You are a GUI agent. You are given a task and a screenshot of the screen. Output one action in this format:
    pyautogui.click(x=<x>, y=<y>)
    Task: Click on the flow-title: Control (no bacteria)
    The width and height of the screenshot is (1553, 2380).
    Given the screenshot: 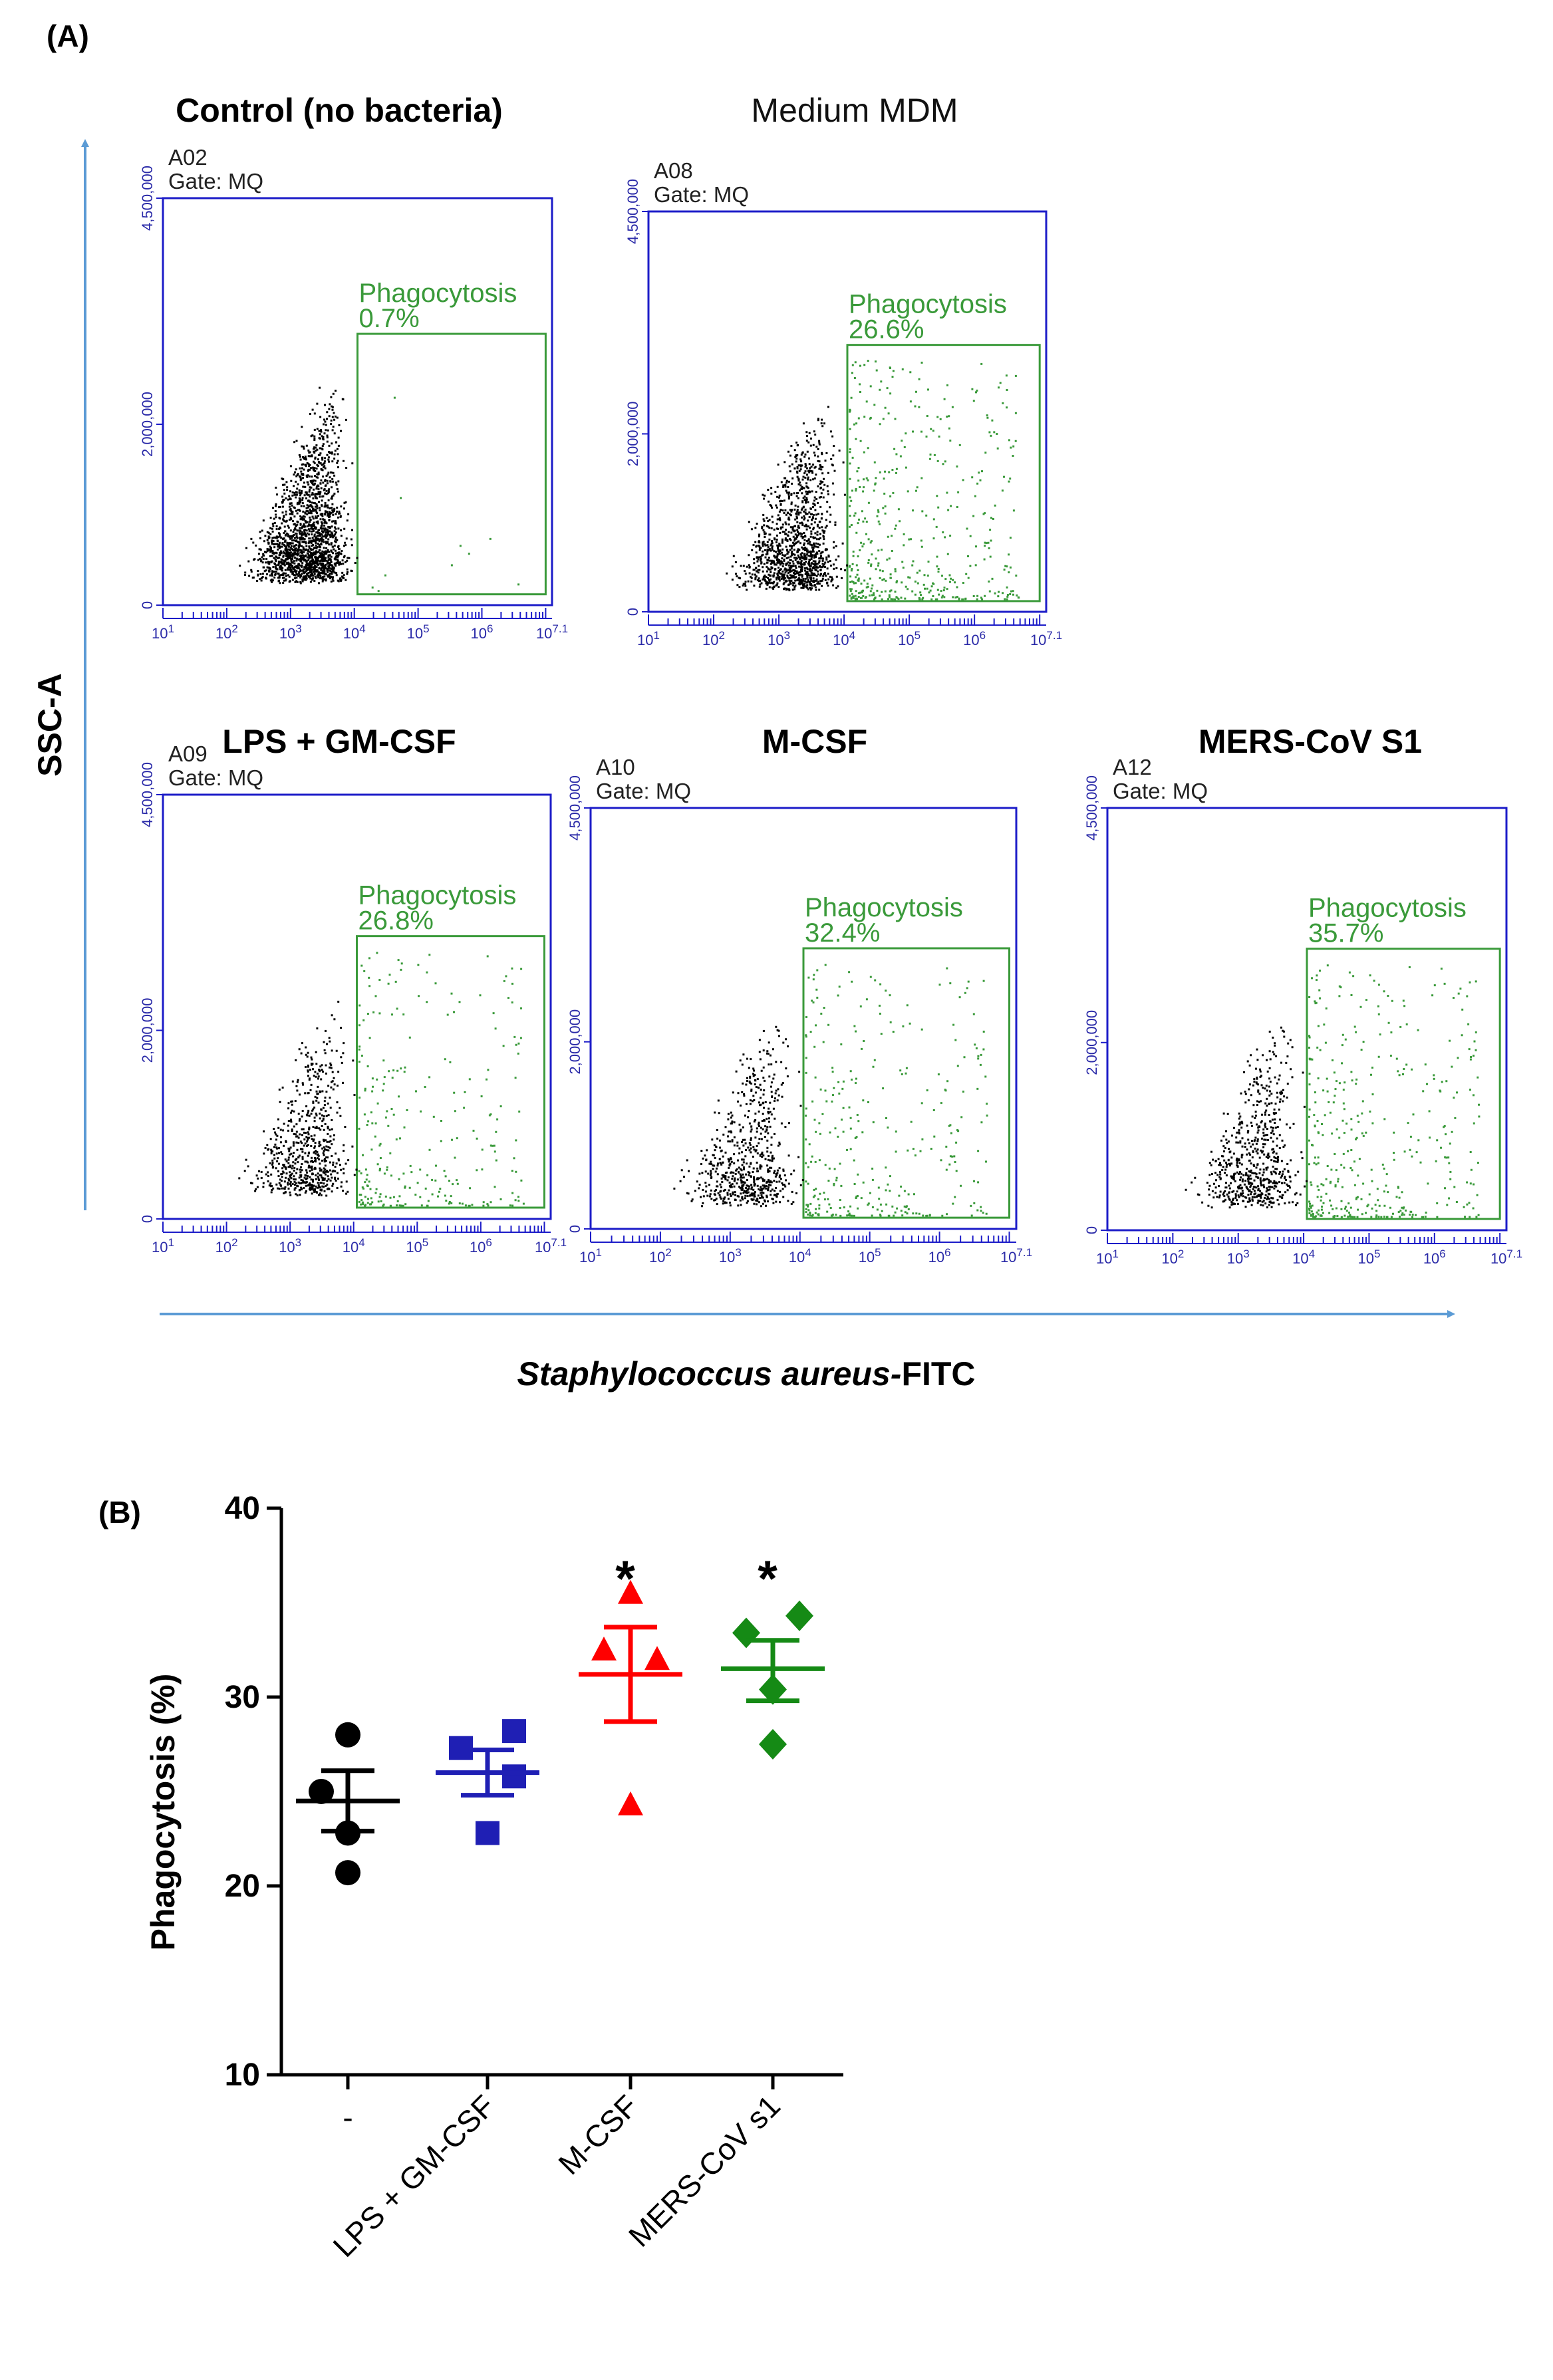 What is the action you would take?
    pyautogui.click(x=340, y=110)
    